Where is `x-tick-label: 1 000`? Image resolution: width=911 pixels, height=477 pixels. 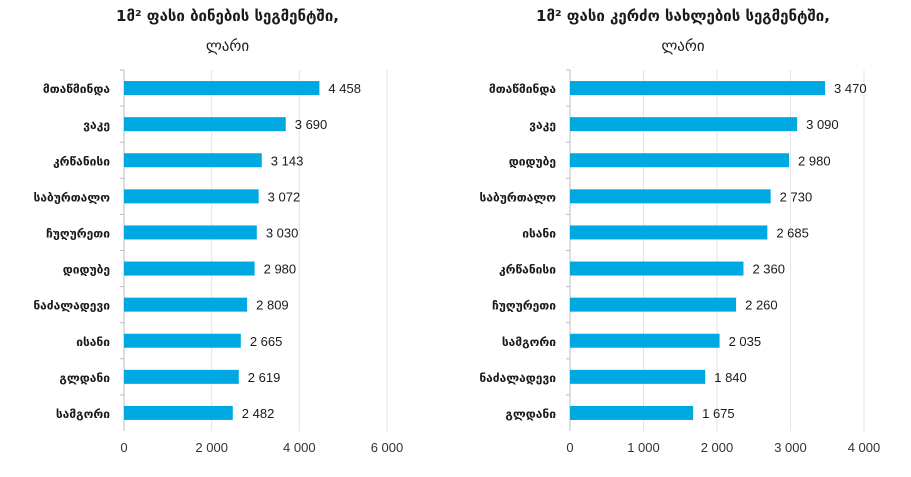 x-tick-label: 1 000 is located at coordinates (643, 447).